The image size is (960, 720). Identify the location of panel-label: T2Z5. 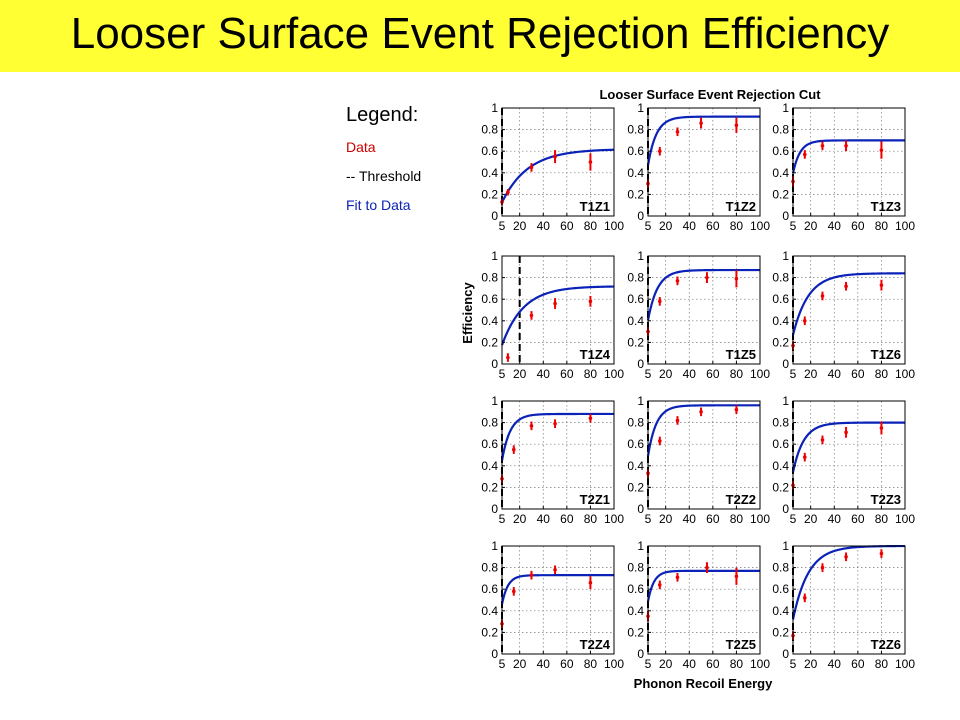
(741, 644).